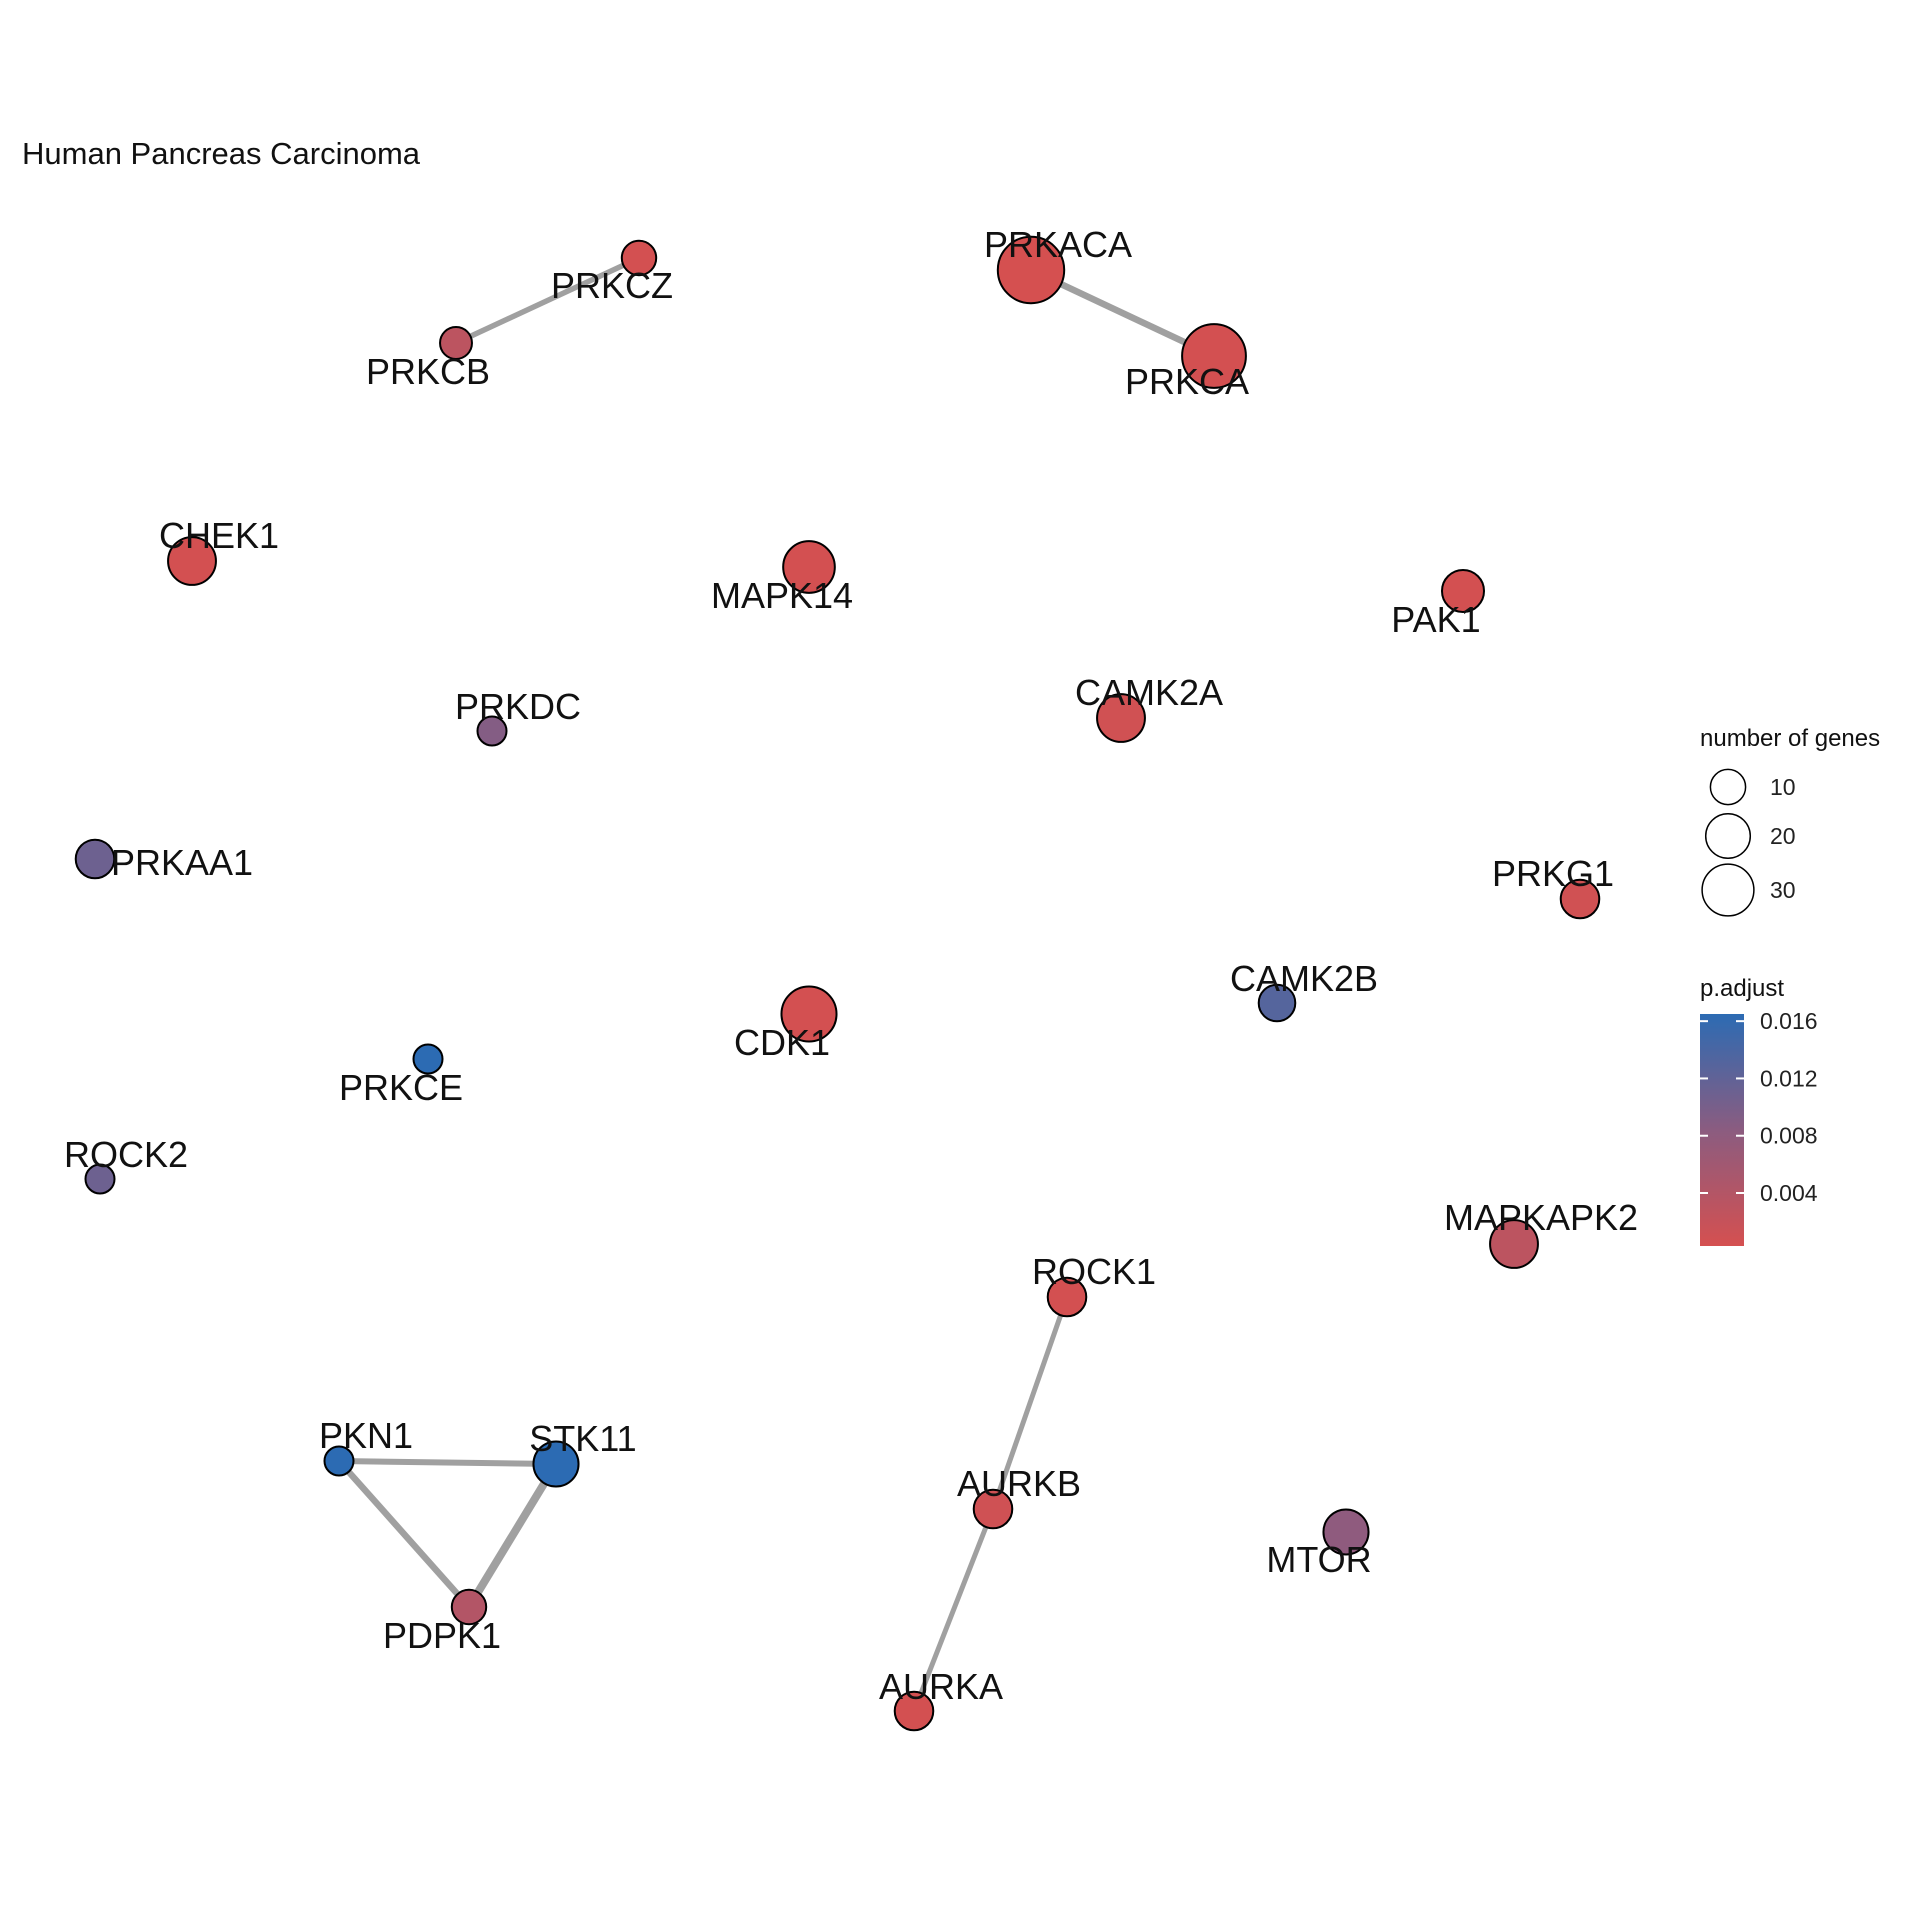  What do you see at coordinates (428, 1059) in the screenshot?
I see `node-prkce` at bounding box center [428, 1059].